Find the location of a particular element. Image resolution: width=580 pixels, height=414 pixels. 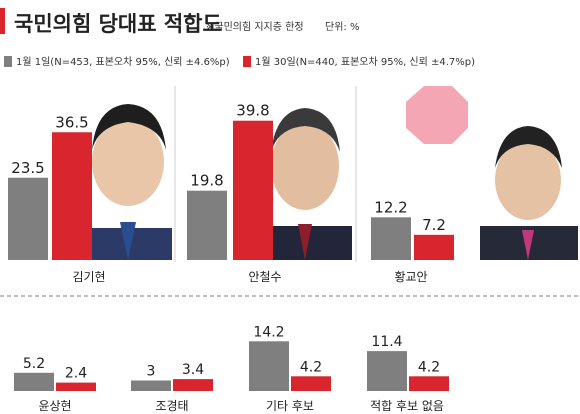

category-label-jo-gyeong-tae: 조경태 is located at coordinates (171, 406).